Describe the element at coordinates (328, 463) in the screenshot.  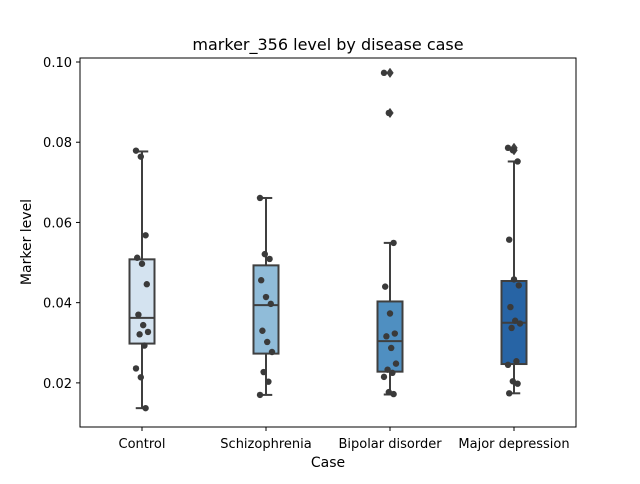
I see `x-axis-label: Case` at that location.